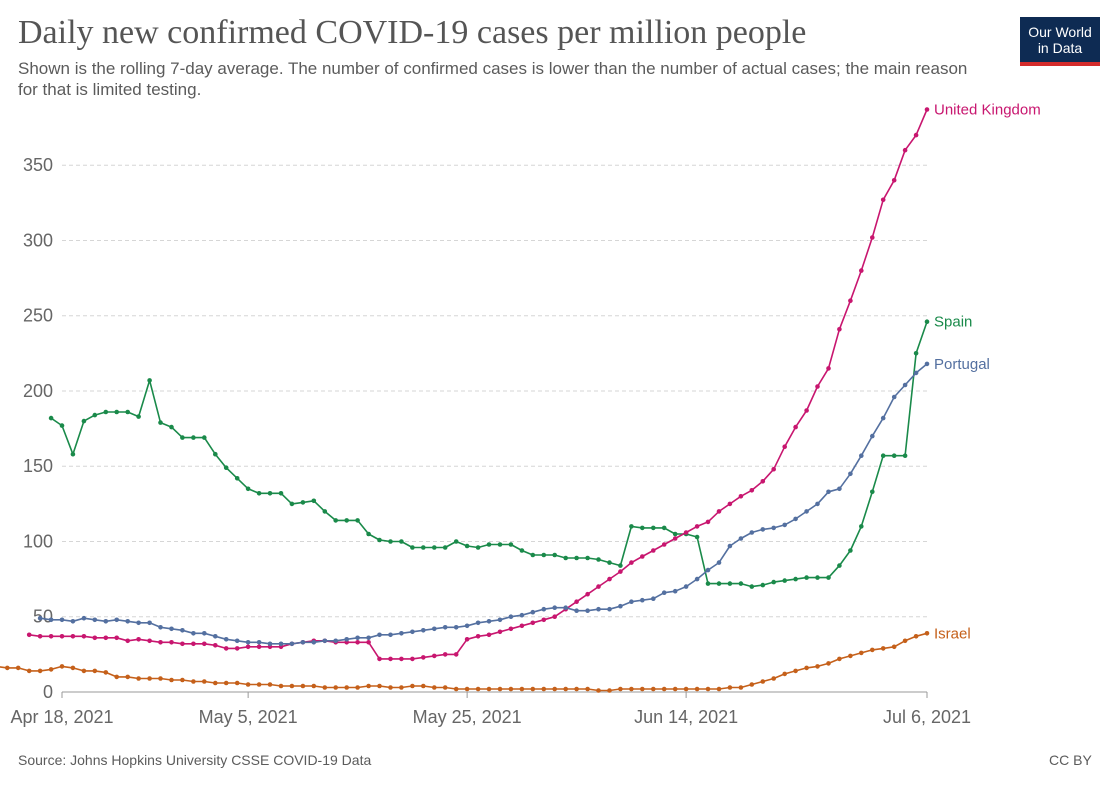  What do you see at coordinates (953, 322) in the screenshot?
I see `series-label: Spain` at bounding box center [953, 322].